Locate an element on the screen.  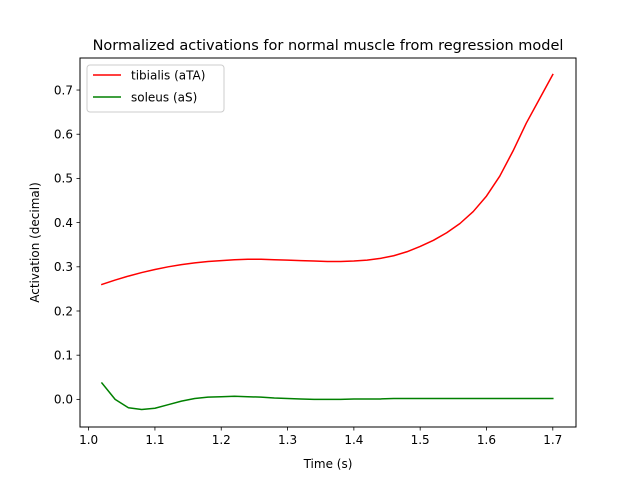
x-tick-label: 1.6 is located at coordinates (486, 440).